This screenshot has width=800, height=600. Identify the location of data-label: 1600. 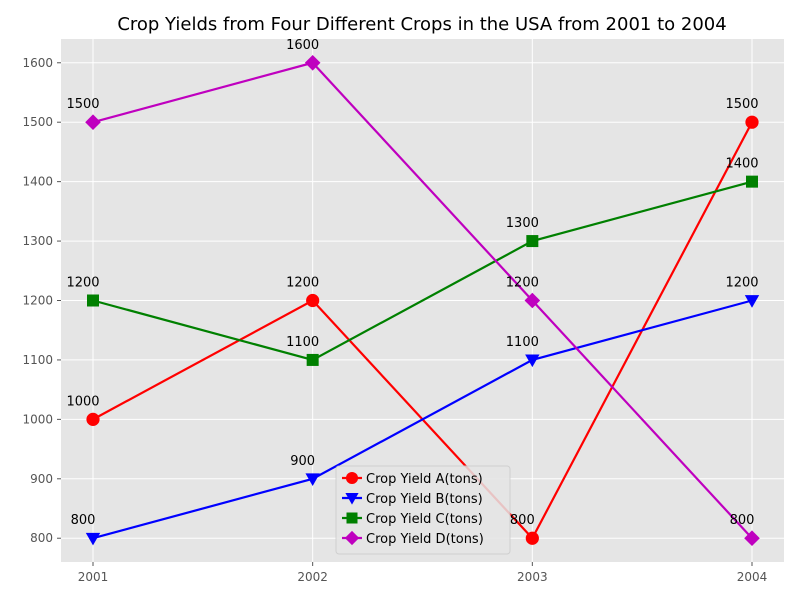
(302, 45).